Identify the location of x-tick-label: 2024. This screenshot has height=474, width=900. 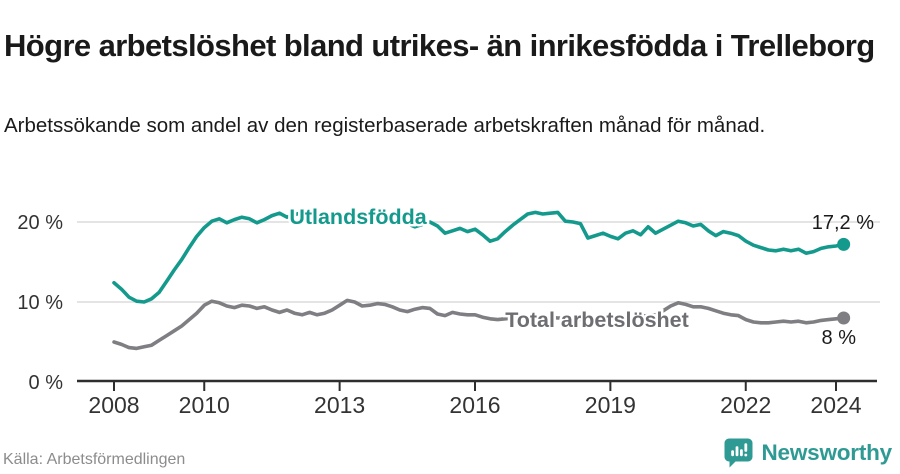
(835, 405).